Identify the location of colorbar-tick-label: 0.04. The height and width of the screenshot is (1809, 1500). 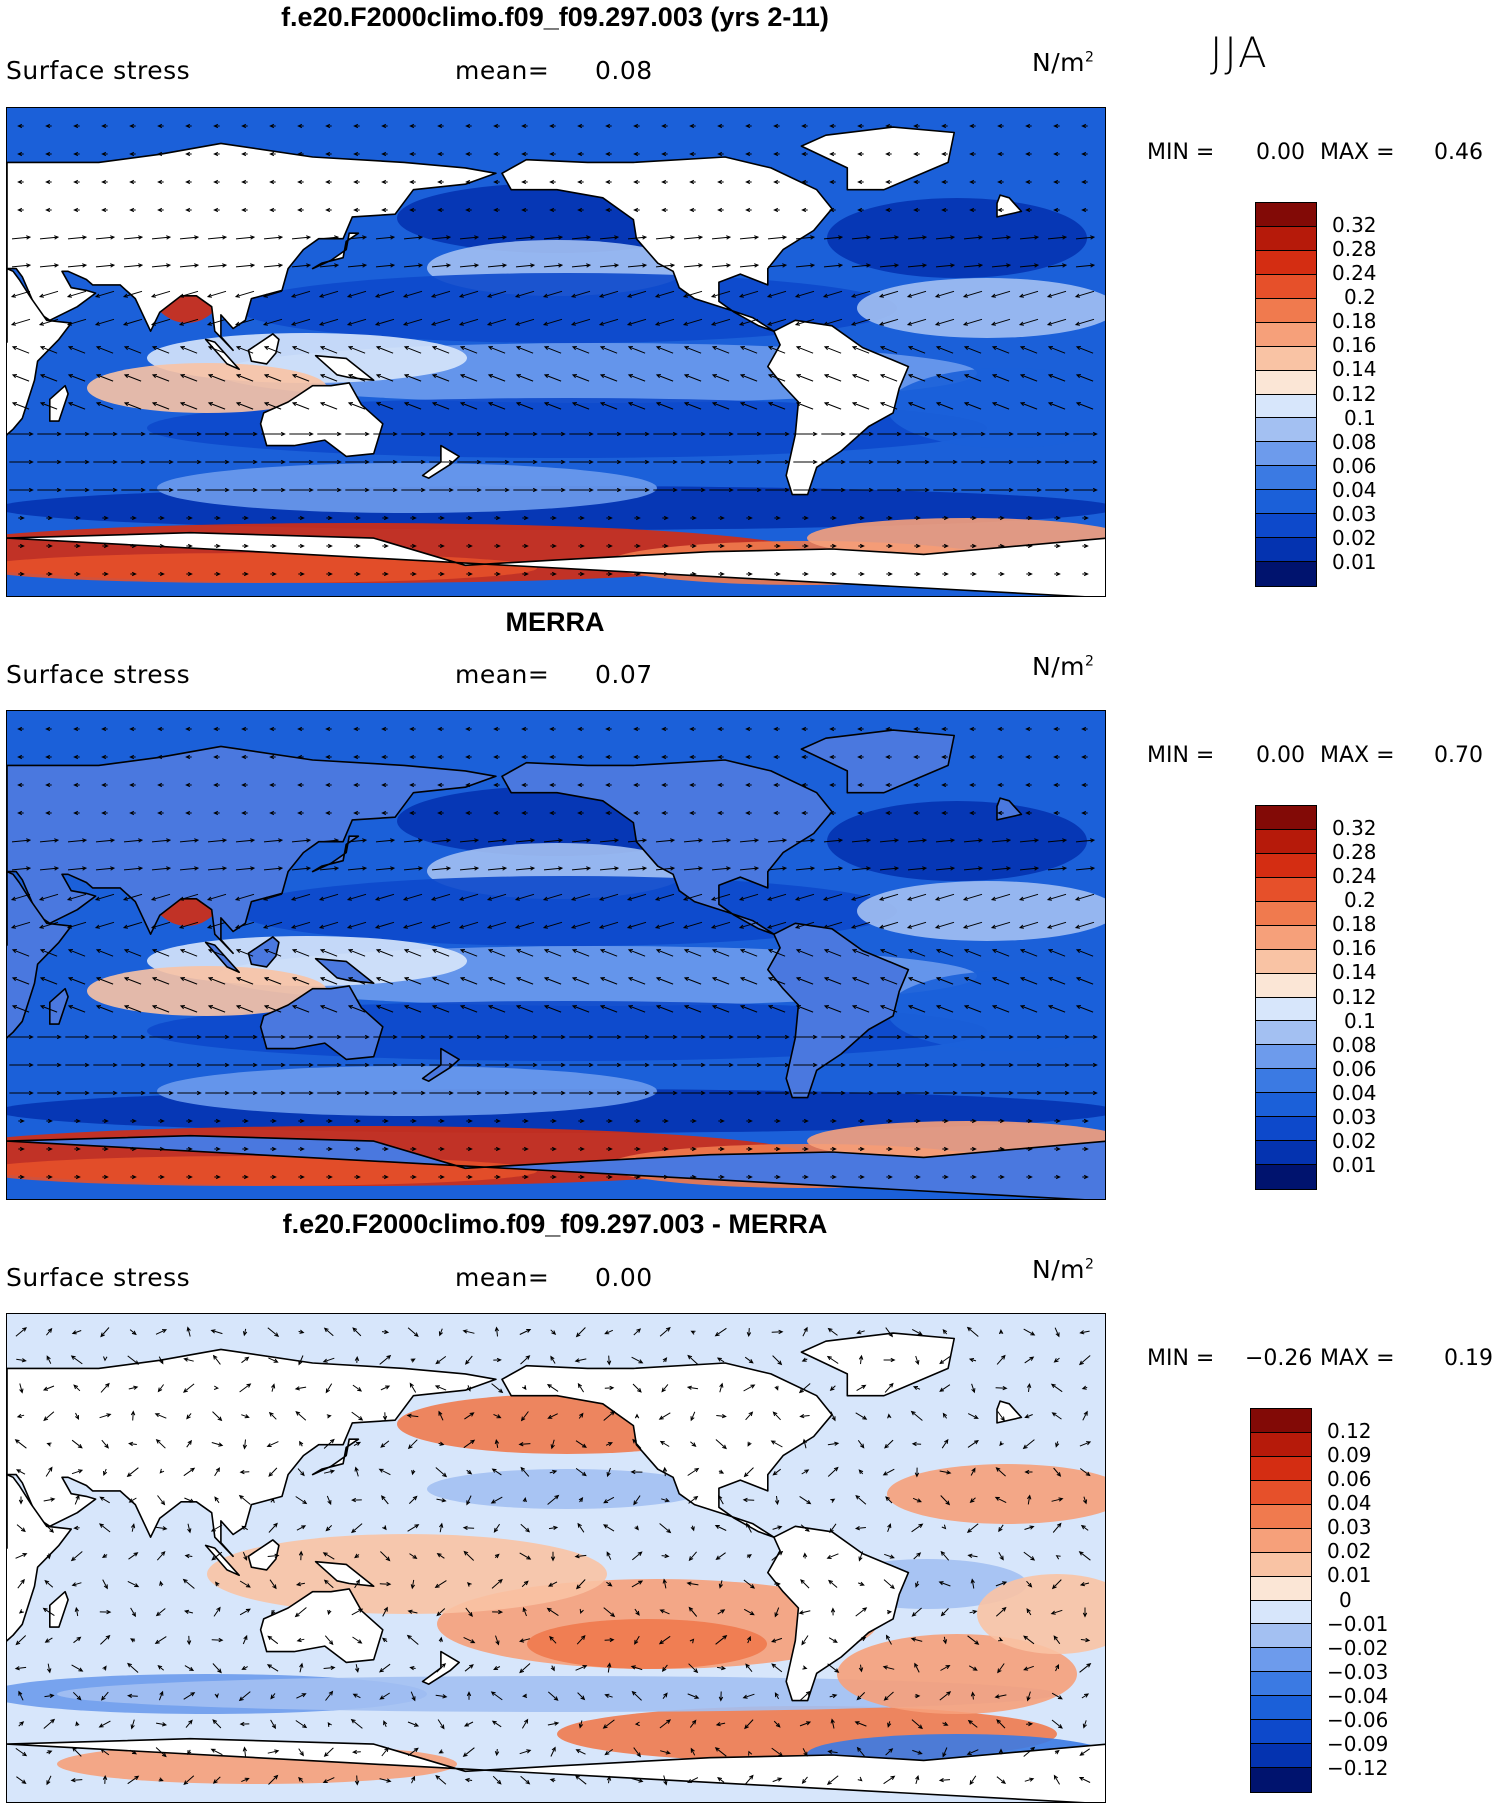
(1354, 489).